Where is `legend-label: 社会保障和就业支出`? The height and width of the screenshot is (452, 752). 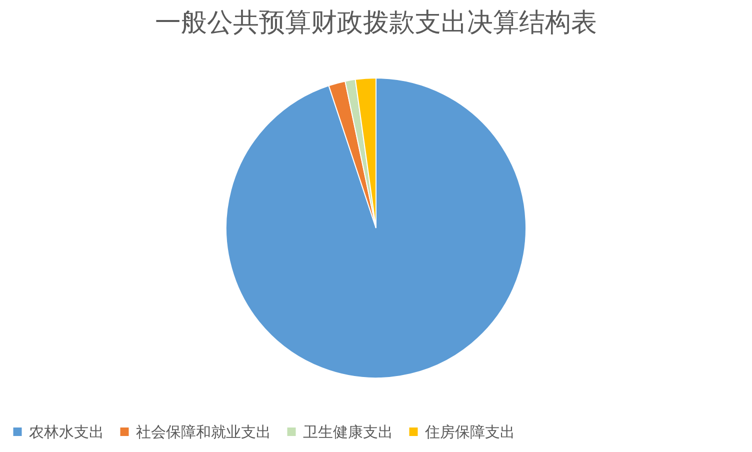
legend-label: 社会保障和就业支出 is located at coordinates (203, 431).